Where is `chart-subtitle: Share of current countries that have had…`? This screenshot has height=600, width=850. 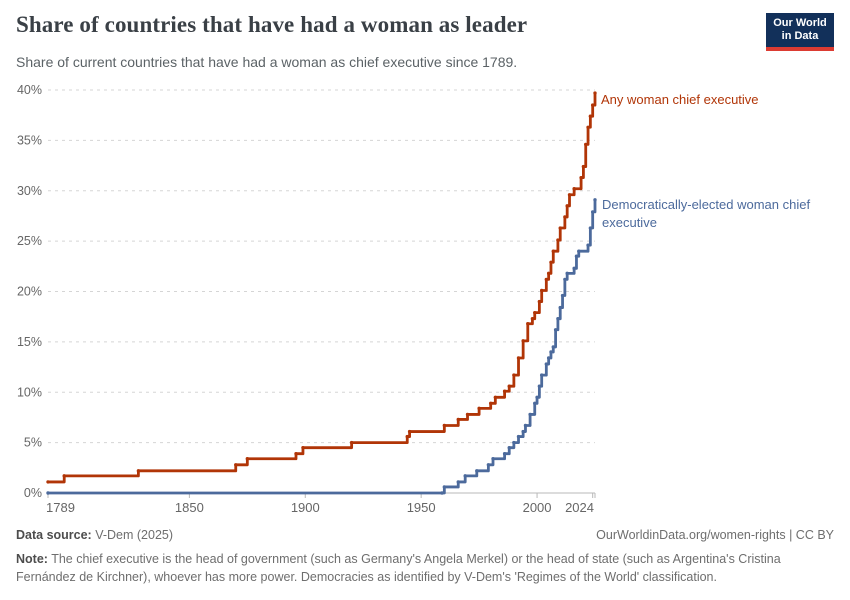
chart-subtitle: Share of current countries that have had… is located at coordinates (267, 62).